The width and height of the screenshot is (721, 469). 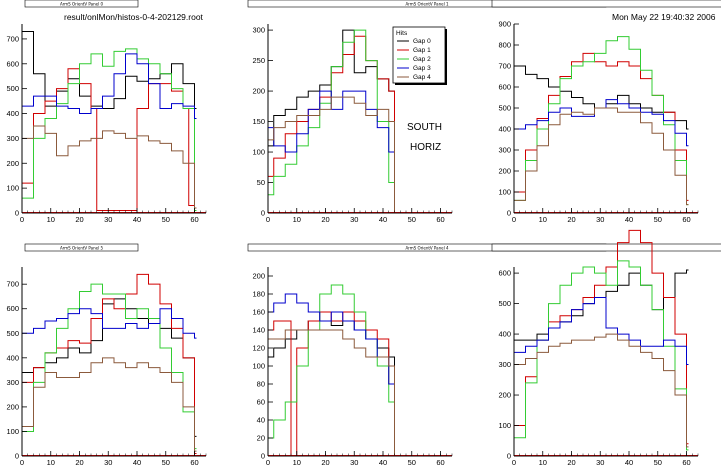 What do you see at coordinates (504, 45) in the screenshot?
I see `y-tick-label: 800` at bounding box center [504, 45].